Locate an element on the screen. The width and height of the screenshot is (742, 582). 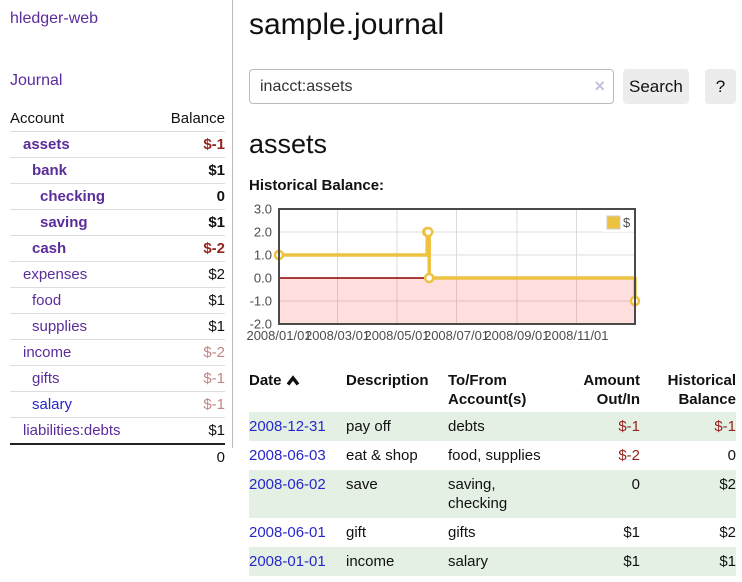
svg-text: 2.0 is located at coordinates (263, 232).